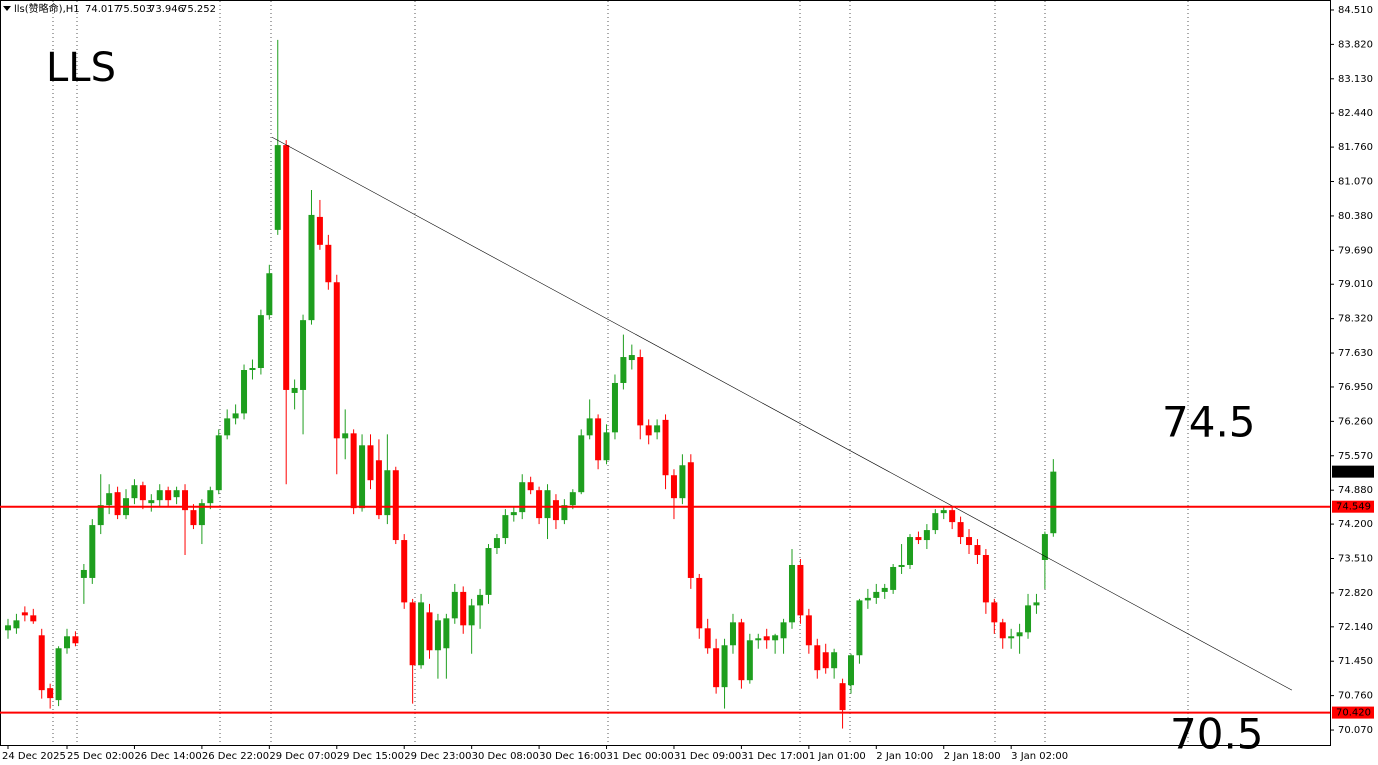 This screenshot has width=1378, height=765. I want to click on y-tick-label: 77.630, so click(1355, 353).